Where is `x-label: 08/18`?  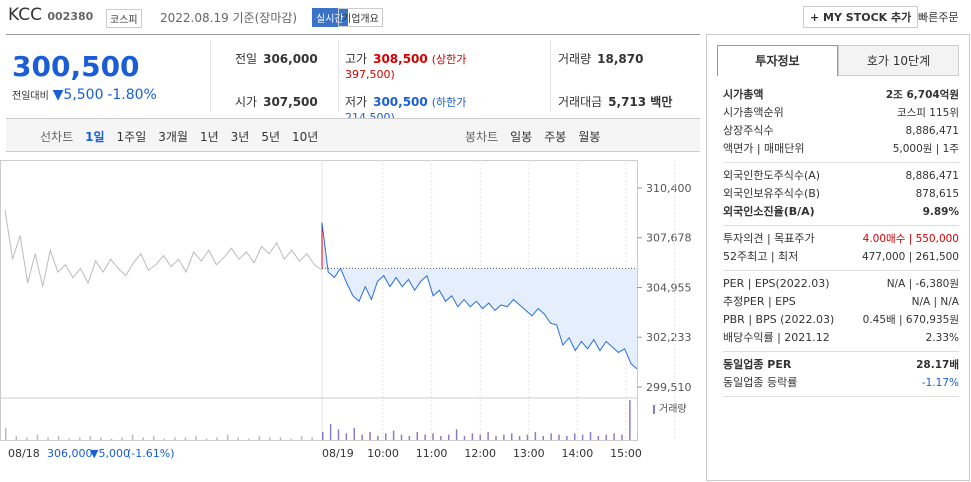 x-label: 08/18 is located at coordinates (24, 453).